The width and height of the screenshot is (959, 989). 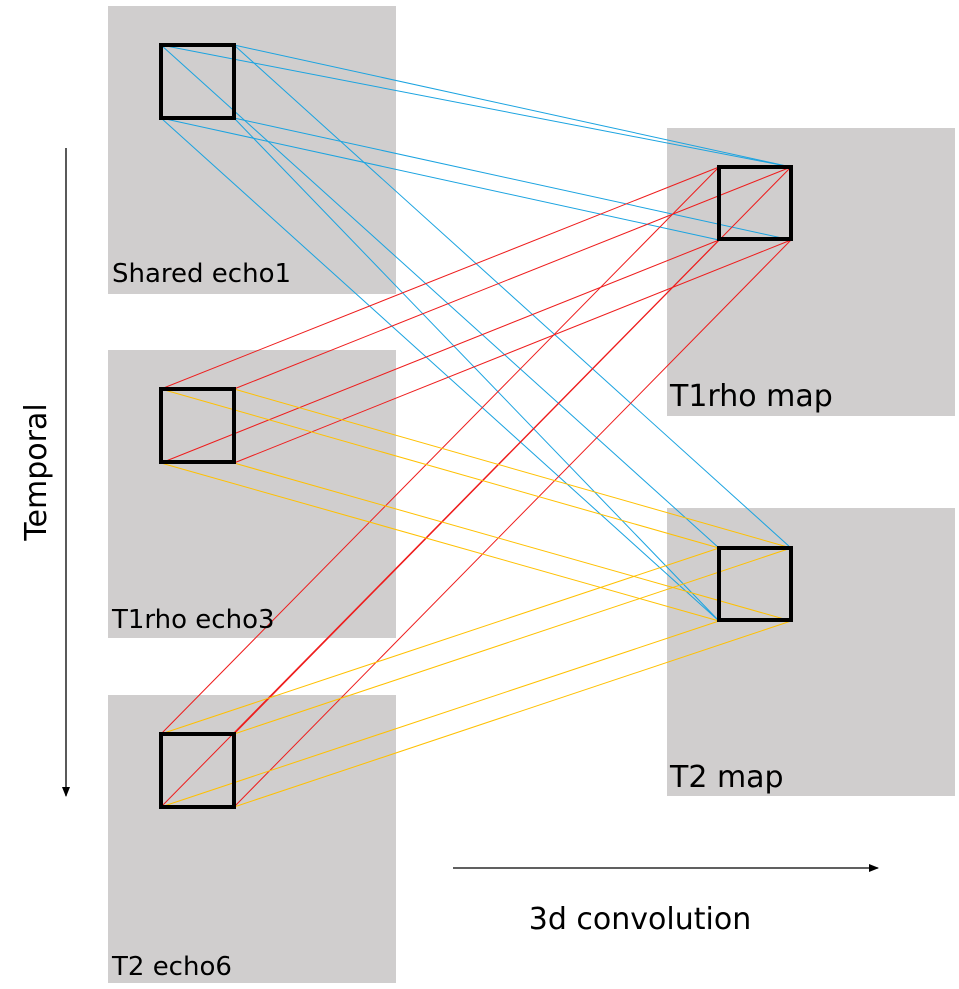 What do you see at coordinates (36, 472) in the screenshot?
I see `temporal-label: Temporal` at bounding box center [36, 472].